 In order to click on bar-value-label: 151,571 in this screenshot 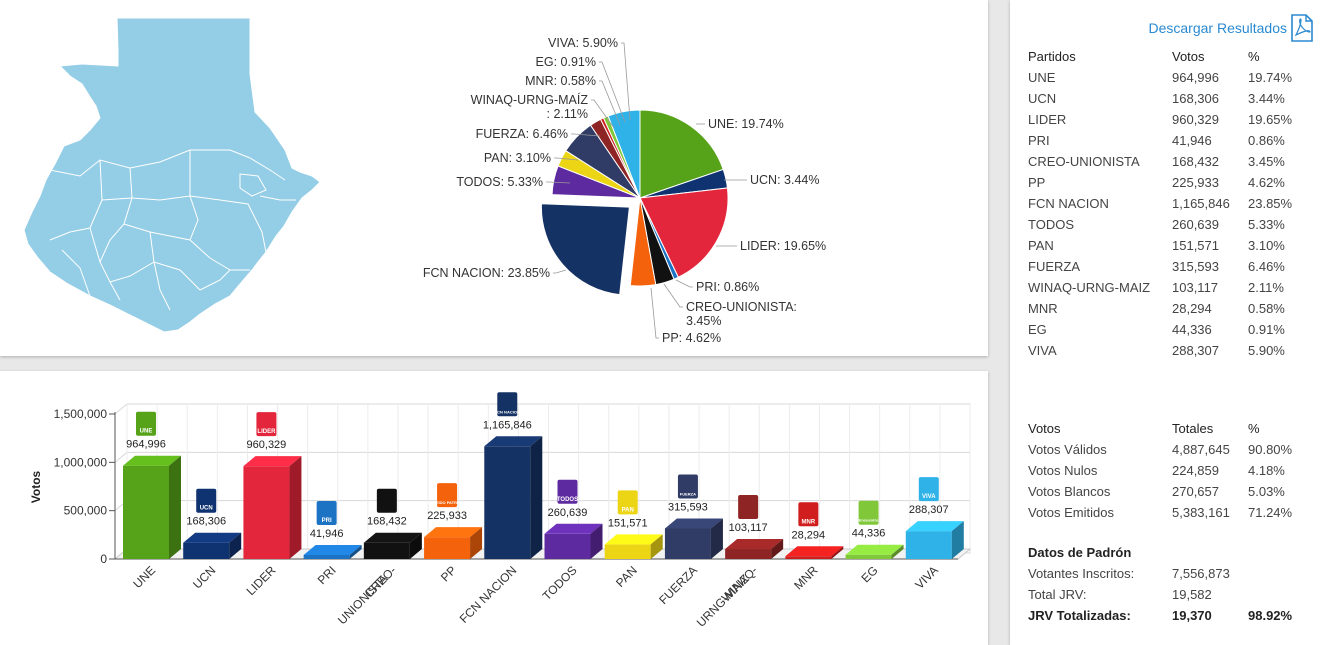, I will do `click(628, 523)`.